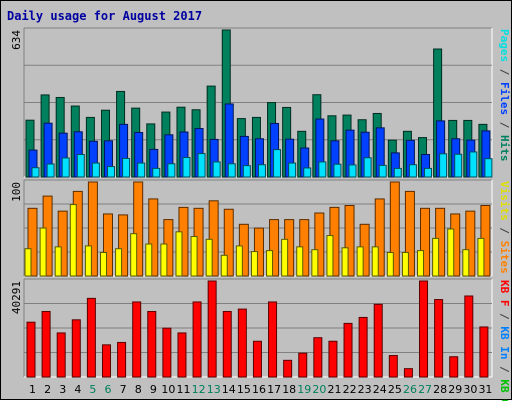 The image size is (512, 401). What do you see at coordinates (395, 389) in the screenshot?
I see `day-label: 25` at bounding box center [395, 389].